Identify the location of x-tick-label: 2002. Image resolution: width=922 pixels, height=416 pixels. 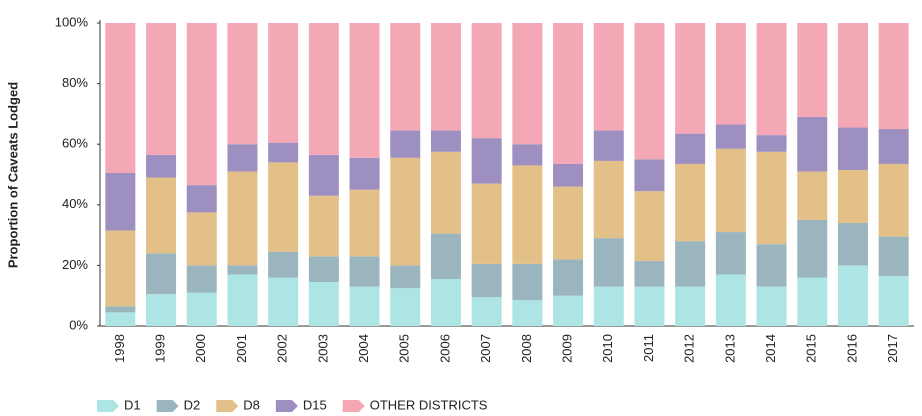
(282, 348).